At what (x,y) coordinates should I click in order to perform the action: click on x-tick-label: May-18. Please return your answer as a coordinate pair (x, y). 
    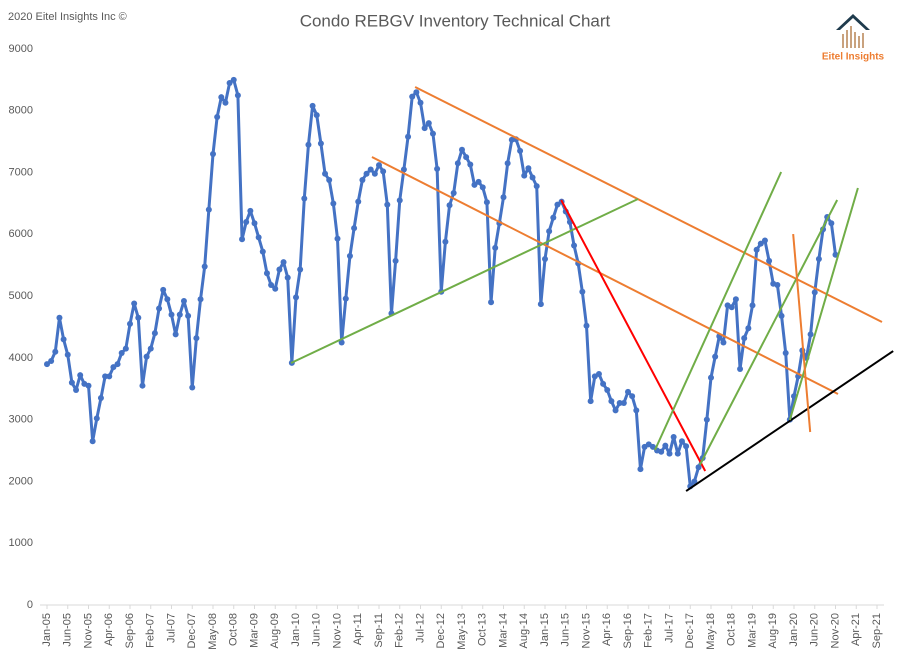
    Looking at the image, I should click on (711, 631).